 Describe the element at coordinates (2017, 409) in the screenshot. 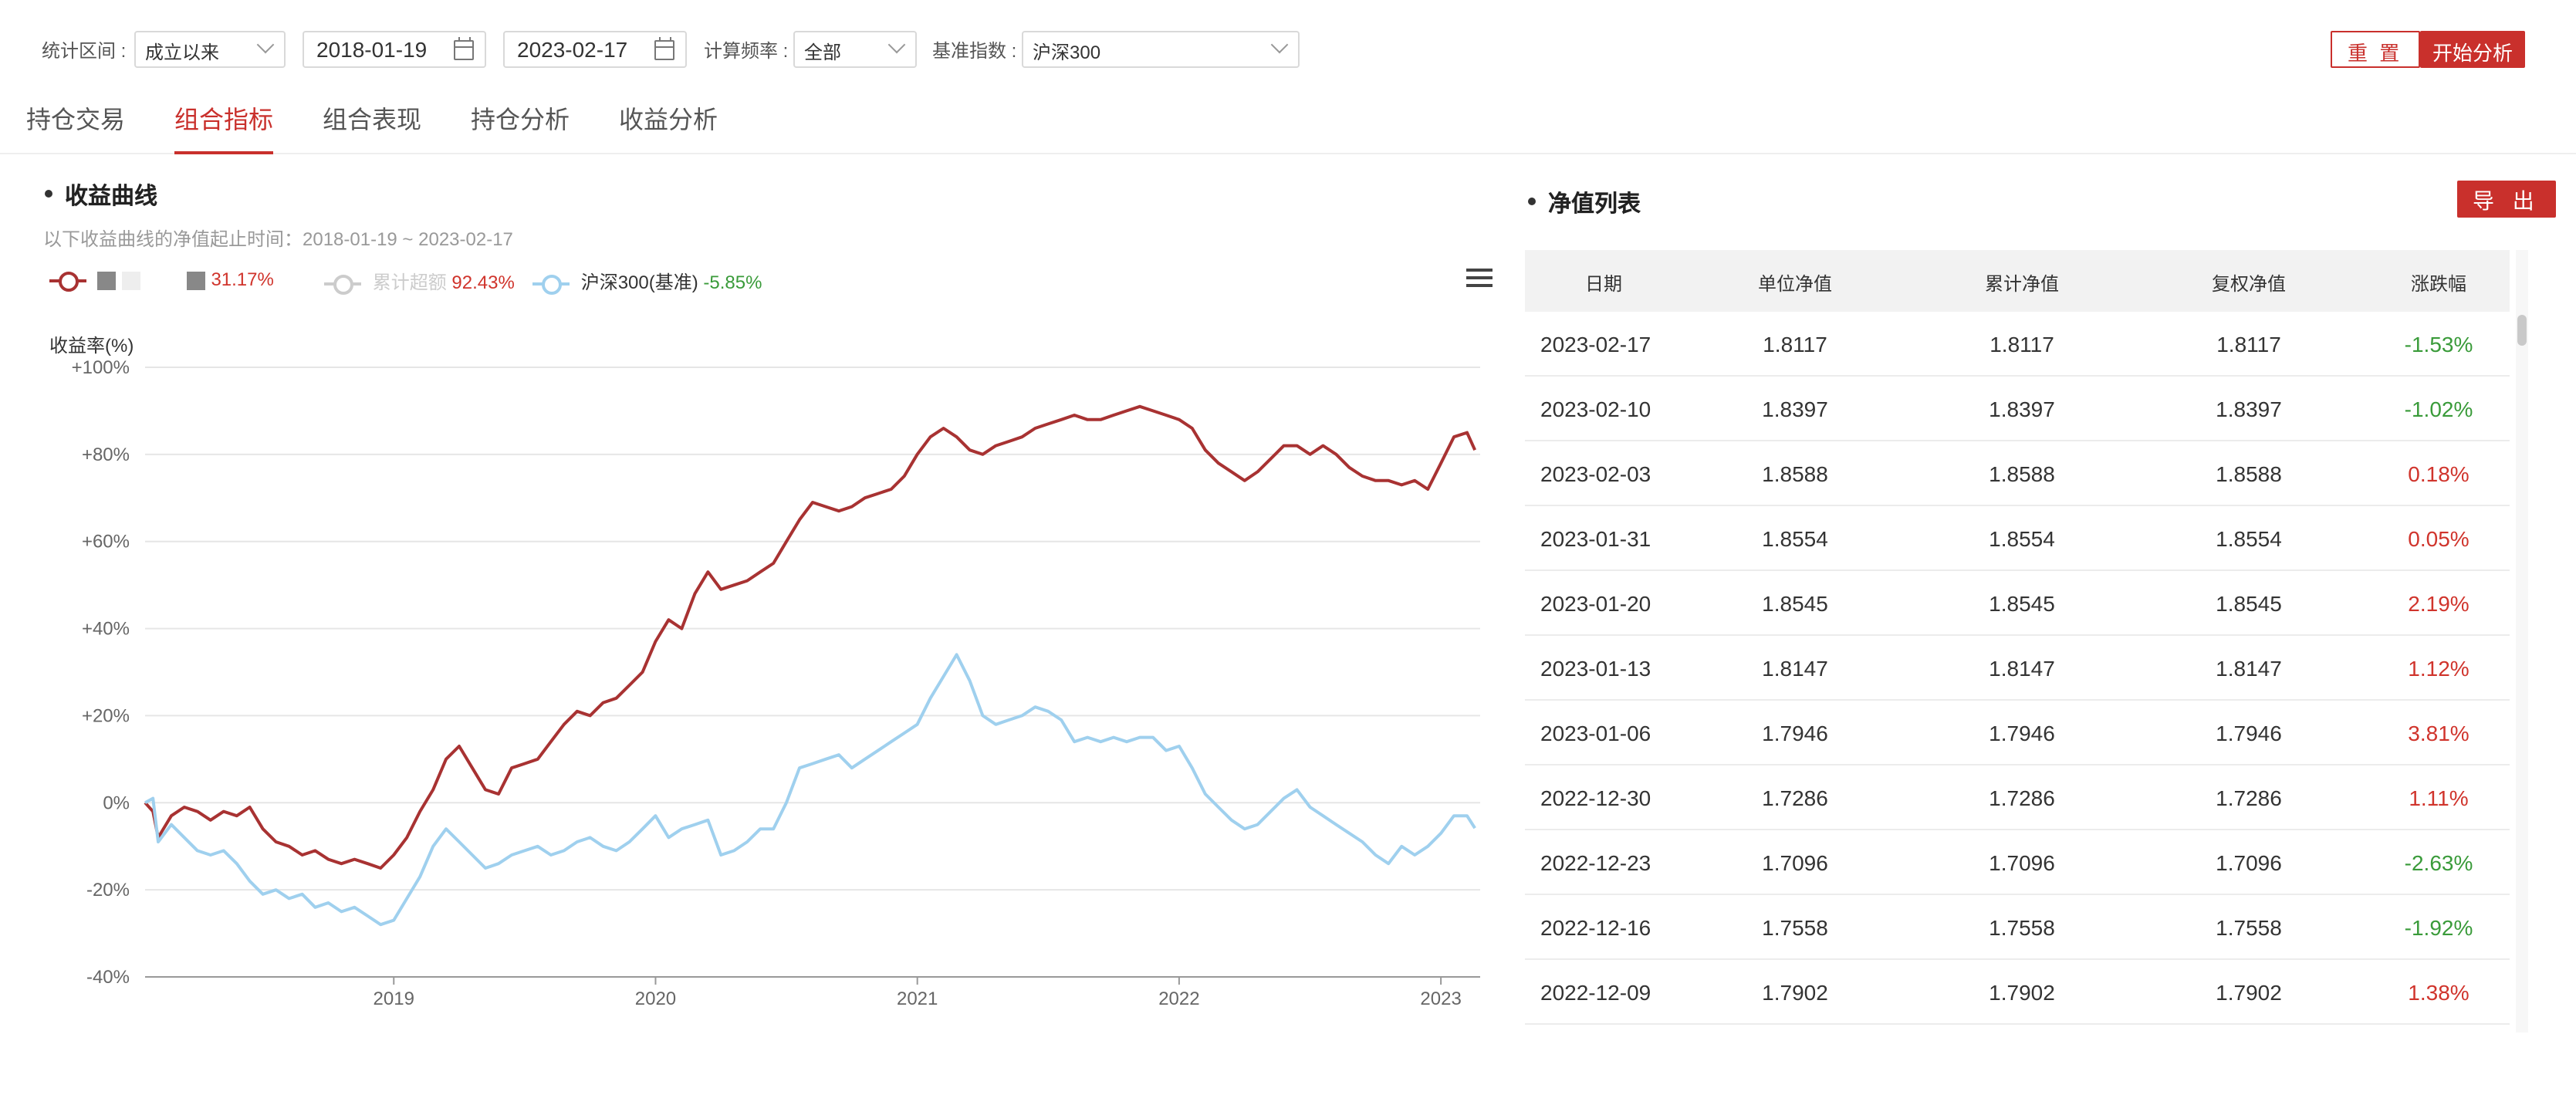

I see `table-row: 2023-02-10 1.8397 1.8397 1.8397 -1.02%` at that location.